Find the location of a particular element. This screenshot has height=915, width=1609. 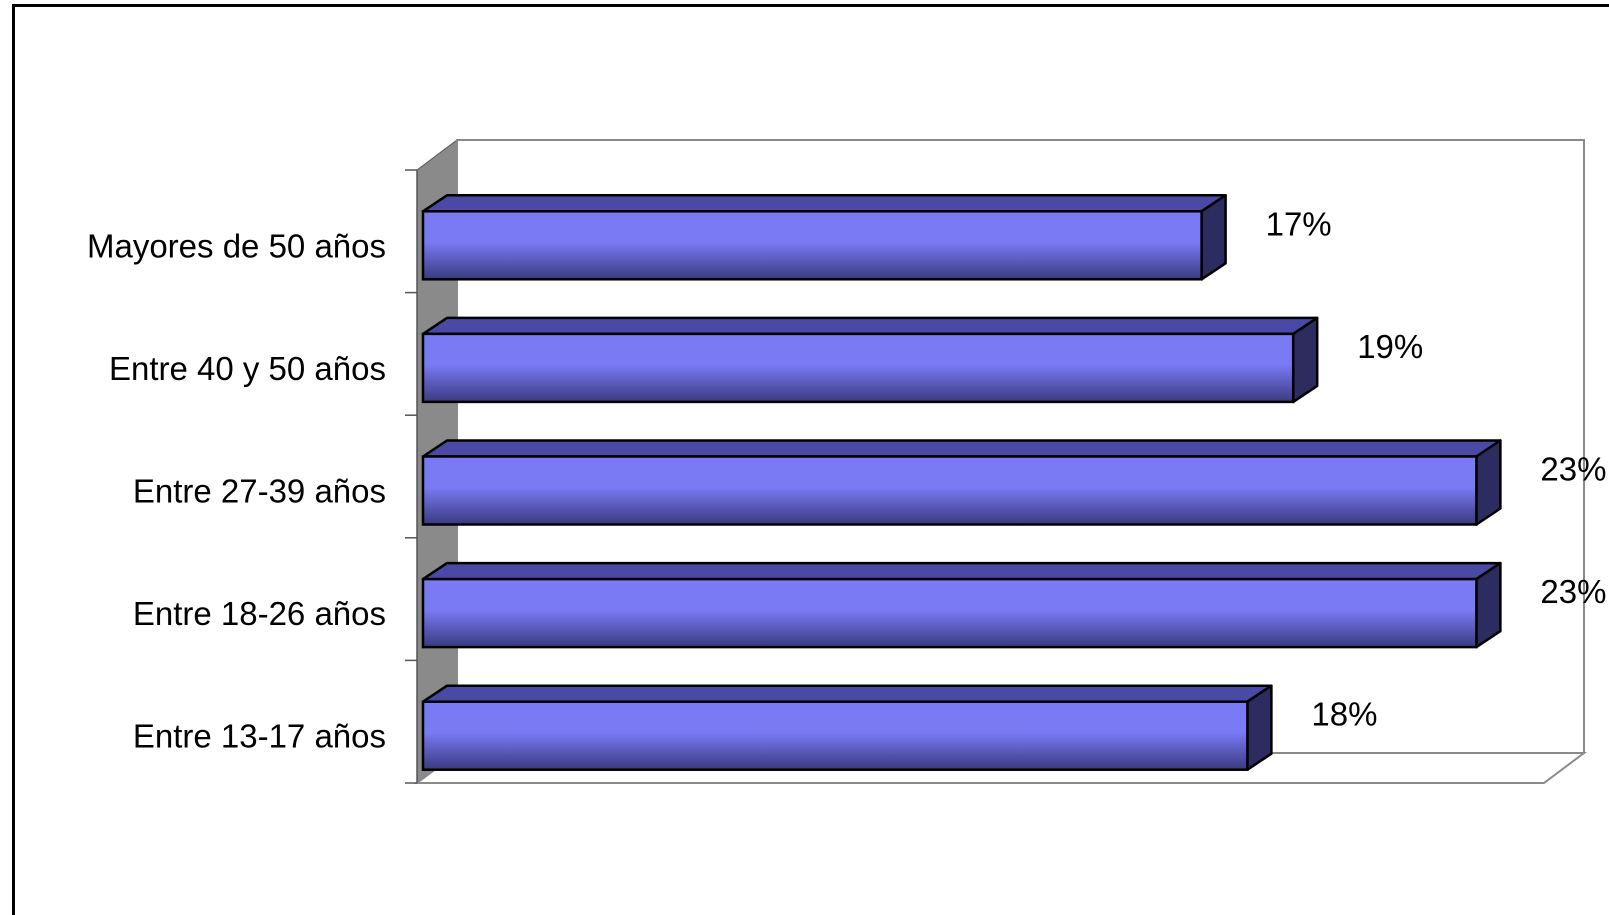

category-label: Entre 40 y 50 años is located at coordinates (247, 368).